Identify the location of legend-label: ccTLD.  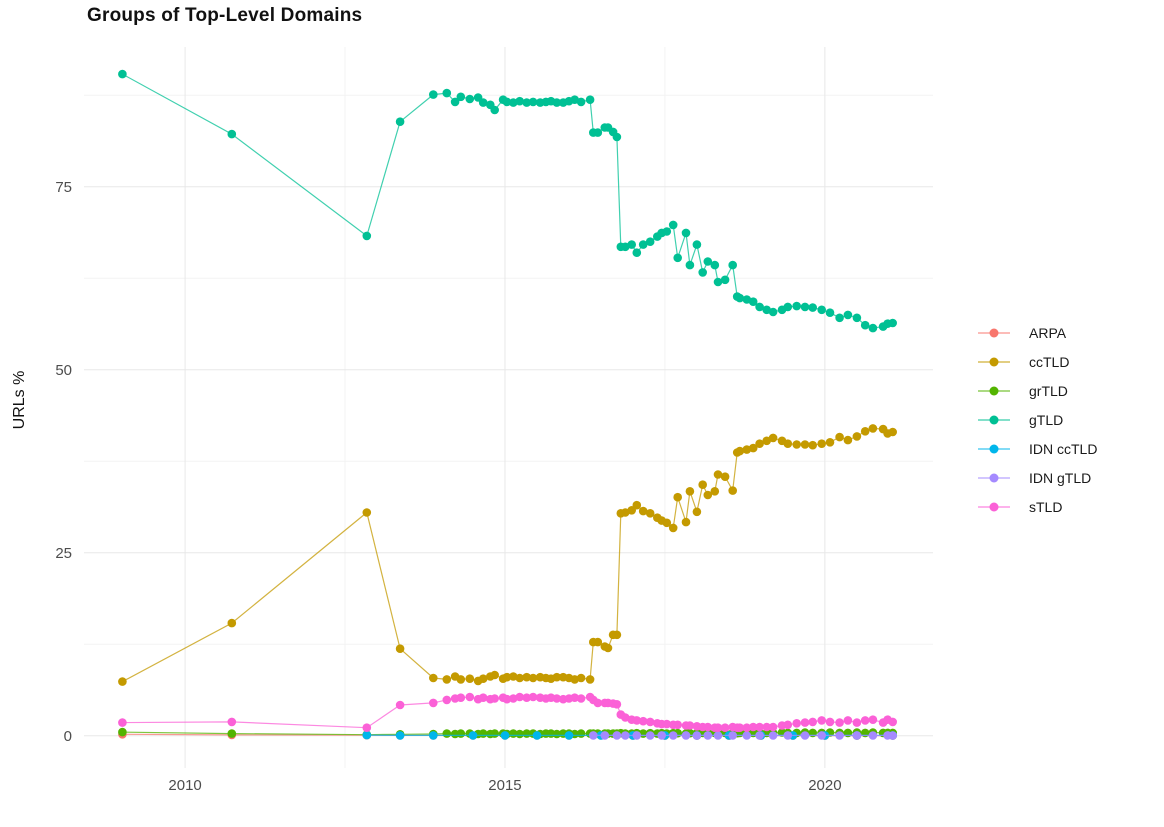
(1049, 362).